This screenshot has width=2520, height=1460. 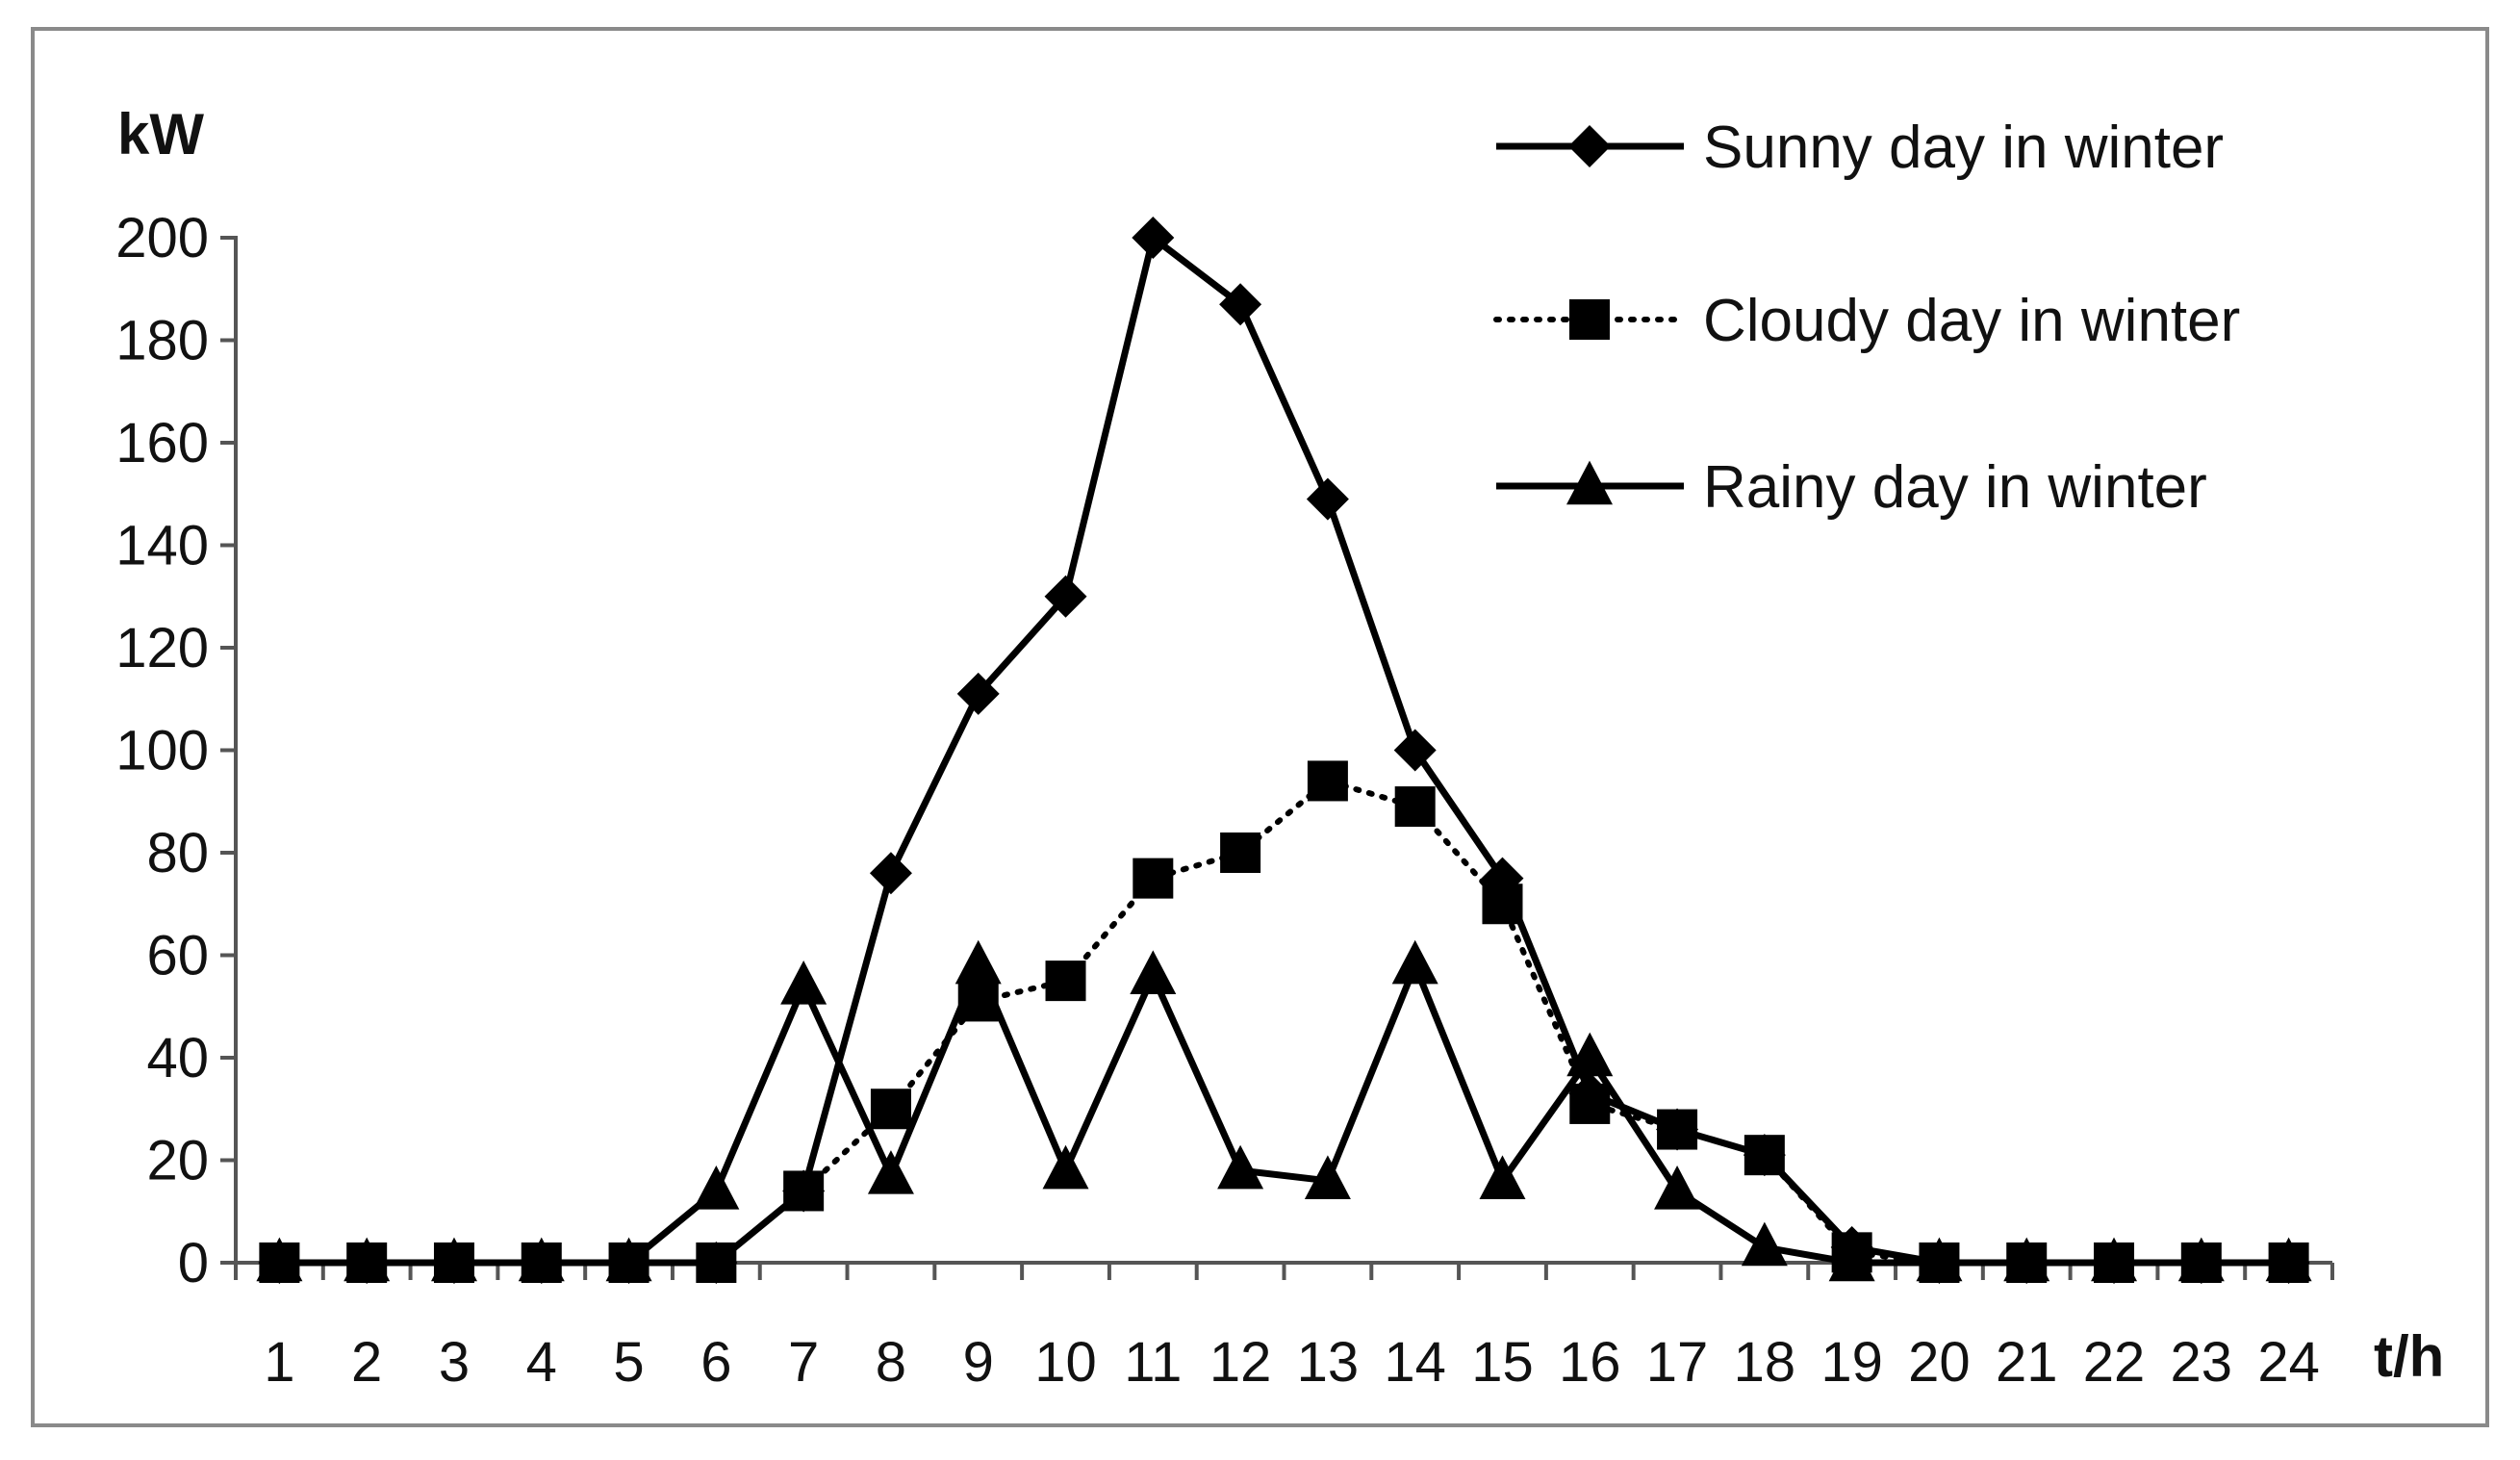 I want to click on legend-item-triangle: Rainy day in winter, so click(x=1852, y=488).